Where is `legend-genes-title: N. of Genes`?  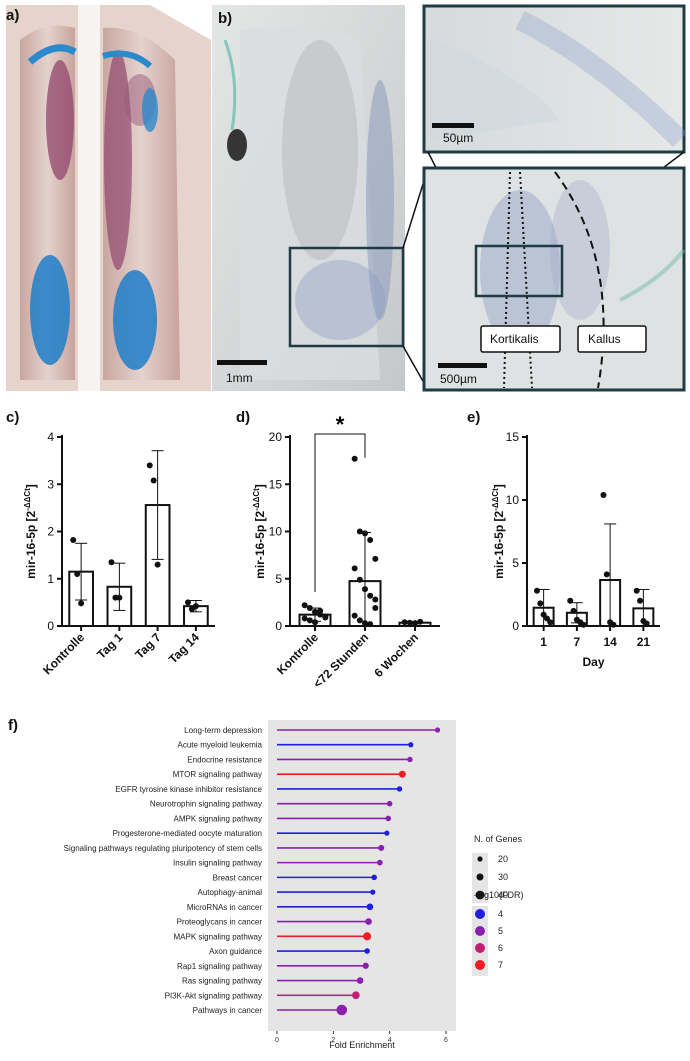
legend-genes-title: N. of Genes is located at coordinates (498, 839).